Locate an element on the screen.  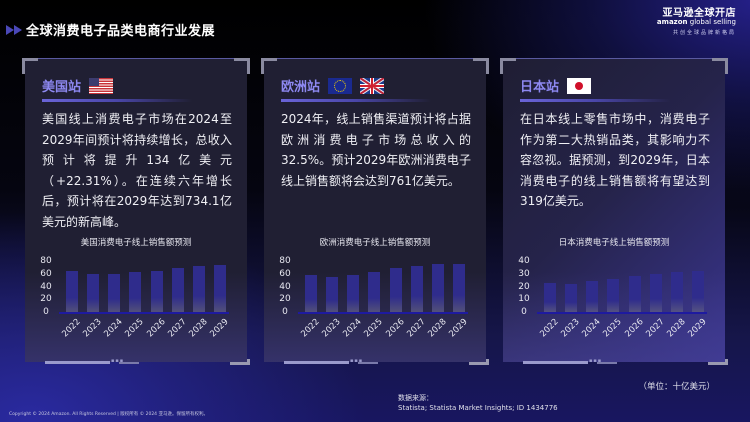
logo-line1: 亚马逊全球开店 is located at coordinates (699, 13).